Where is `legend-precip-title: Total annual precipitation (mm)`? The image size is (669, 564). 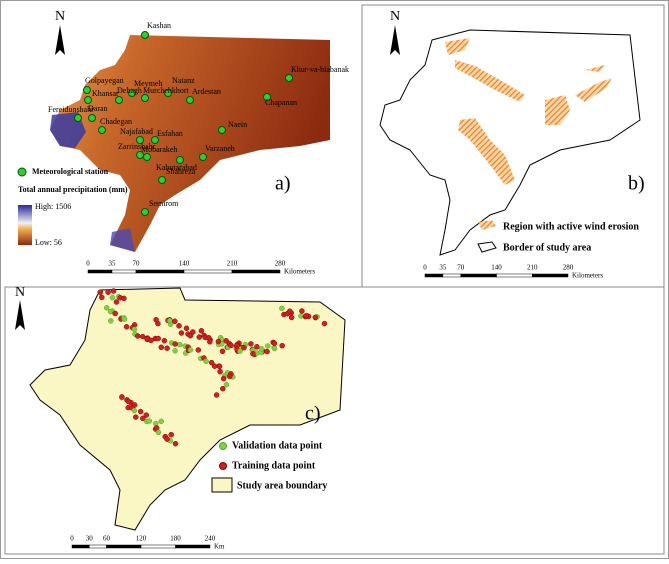
legend-precip-title: Total annual precipitation (mm) is located at coordinates (73, 189).